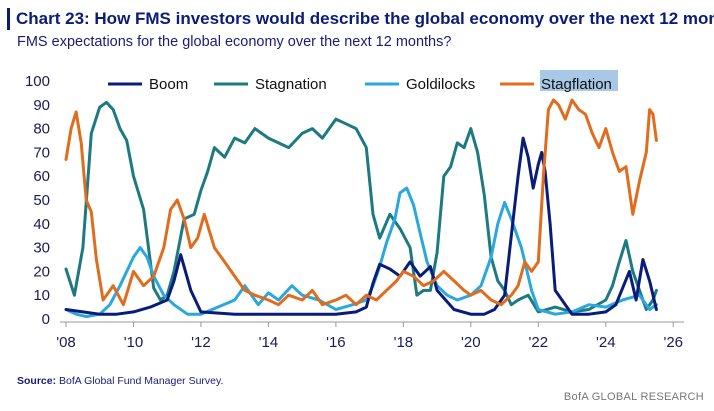 The width and height of the screenshot is (714, 411). I want to click on y-tick-label: 90, so click(41, 105).